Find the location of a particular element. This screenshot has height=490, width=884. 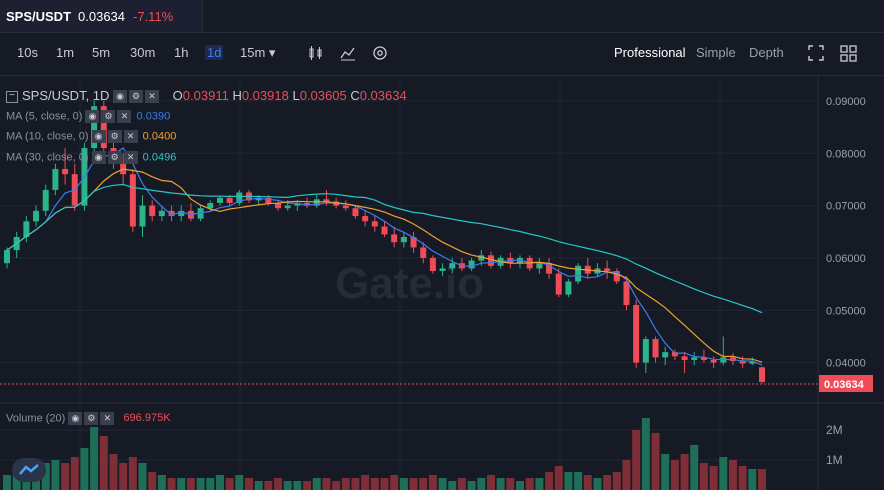

price-change: -7.11% is located at coordinates (153, 16).